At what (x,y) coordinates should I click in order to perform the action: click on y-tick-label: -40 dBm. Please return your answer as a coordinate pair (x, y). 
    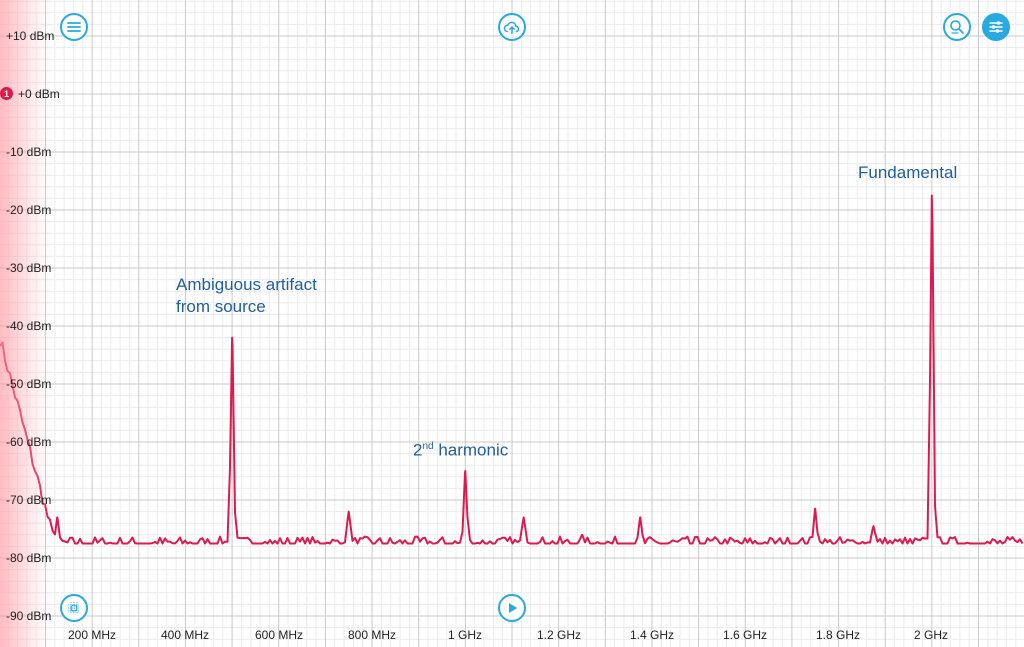
    Looking at the image, I should click on (29, 326).